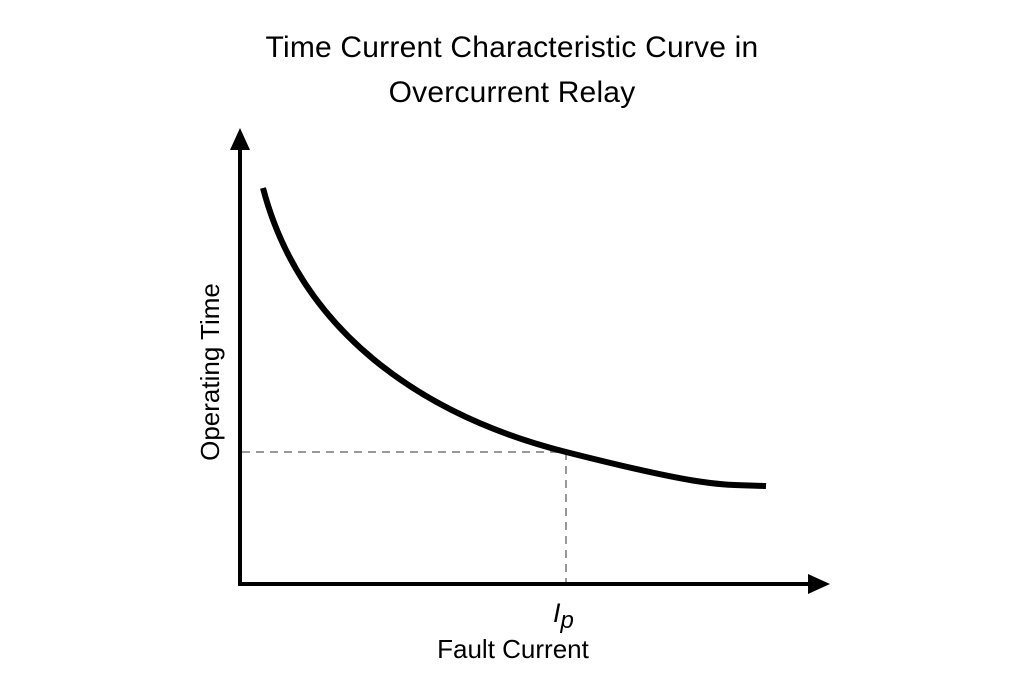  Describe the element at coordinates (240, 139) in the screenshot. I see `y-axis-arrowhead` at that location.